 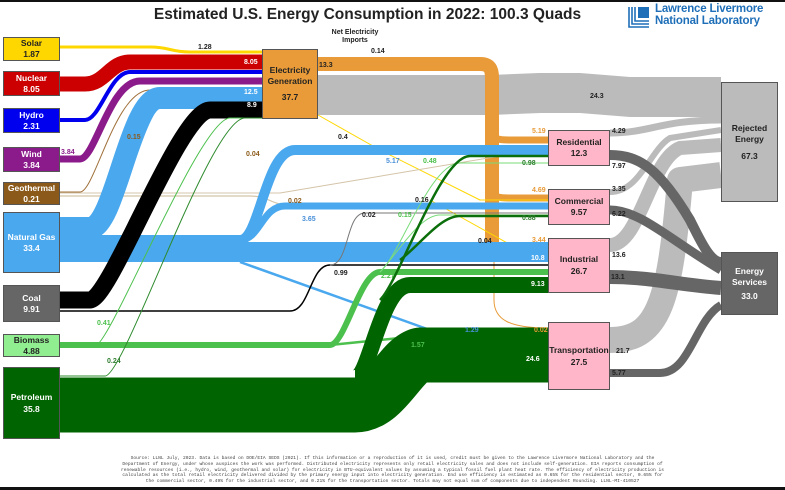 What do you see at coordinates (422, 200) in the screenshot?
I see `flow-value-label: 0.16` at bounding box center [422, 200].